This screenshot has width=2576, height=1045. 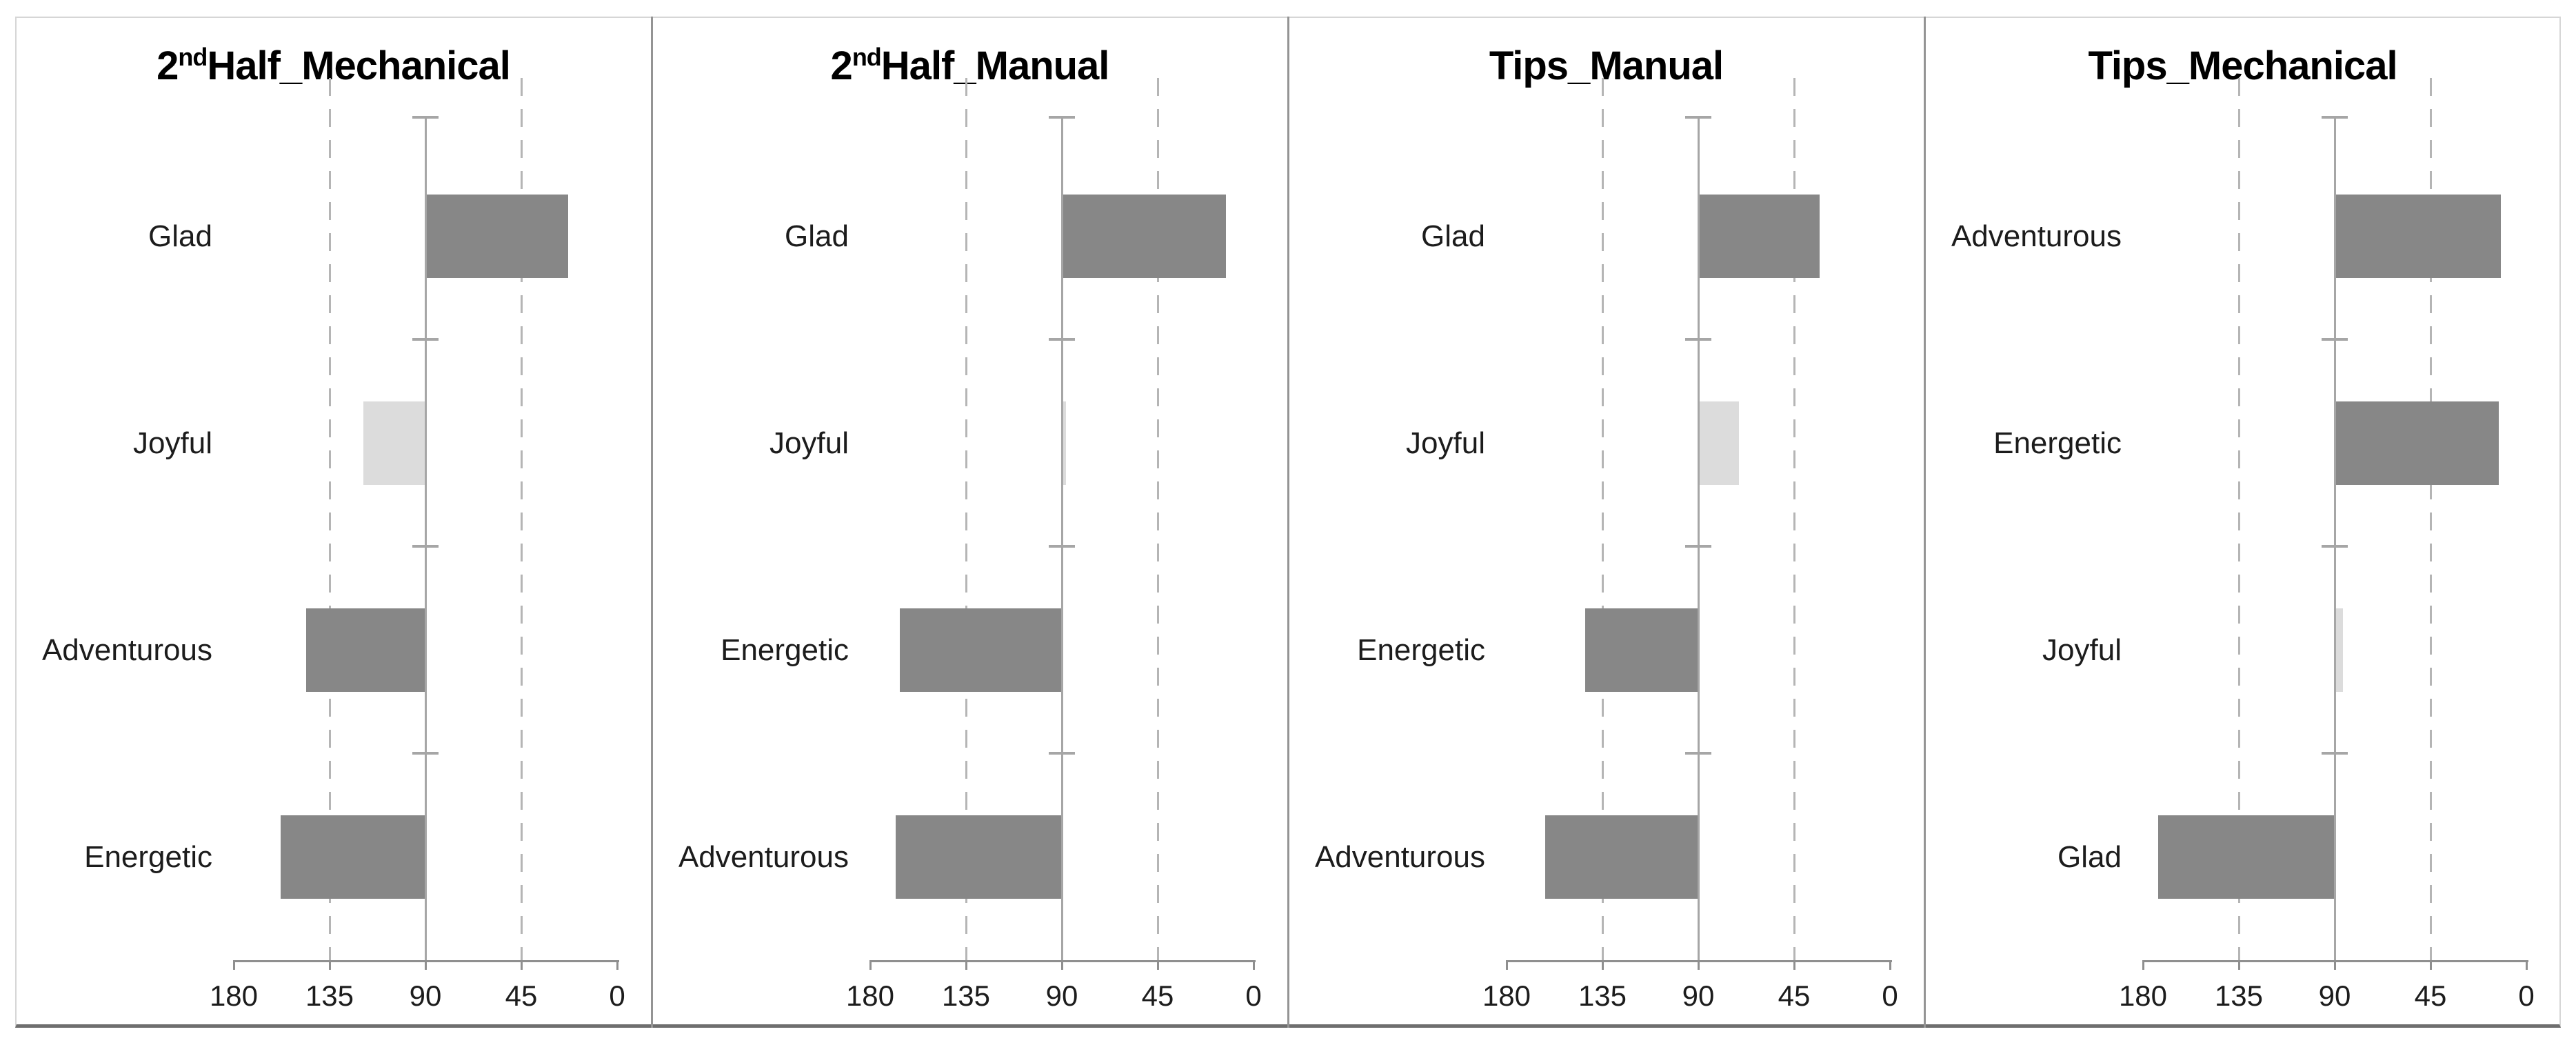 What do you see at coordinates (841, 65) in the screenshot?
I see `chart-title-prefix: 2` at bounding box center [841, 65].